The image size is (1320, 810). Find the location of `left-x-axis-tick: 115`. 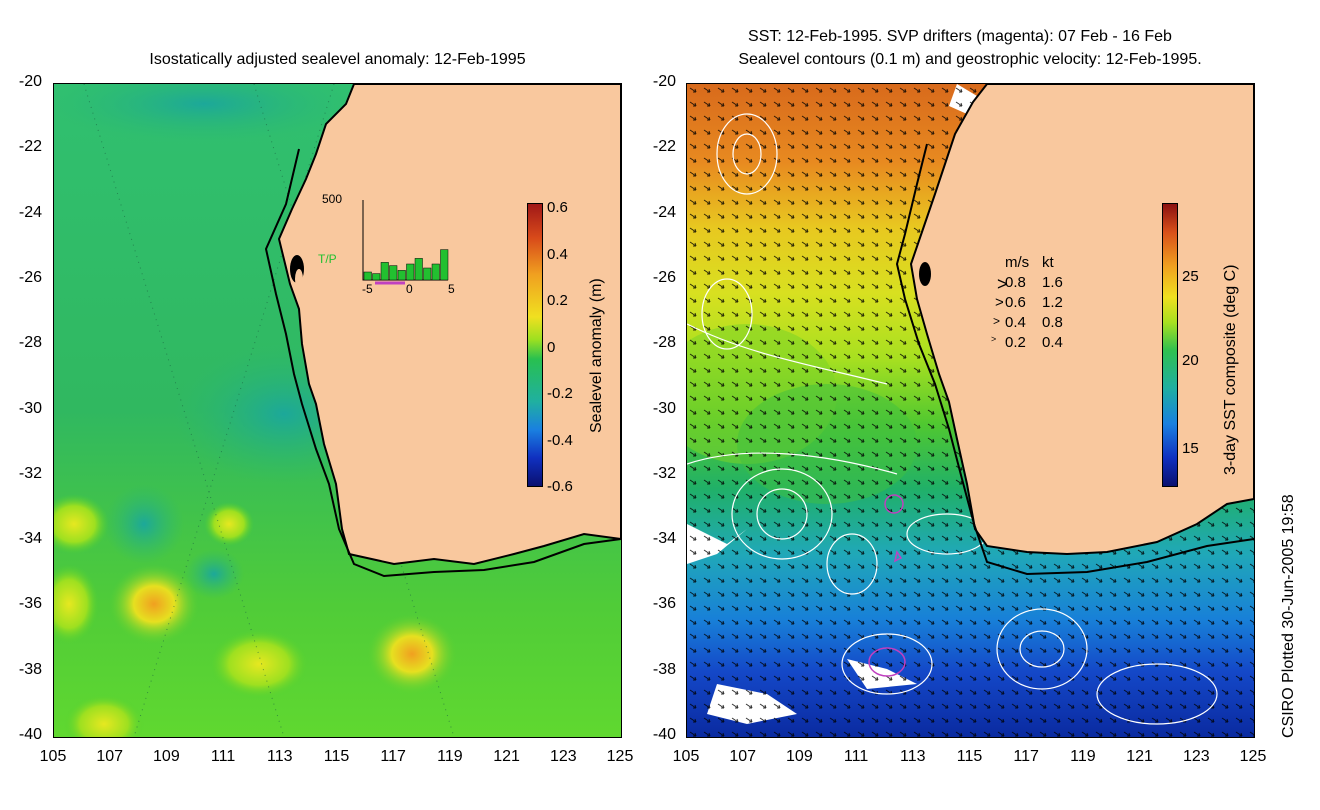

left-x-axis-tick: 115 is located at coordinates (336, 756).